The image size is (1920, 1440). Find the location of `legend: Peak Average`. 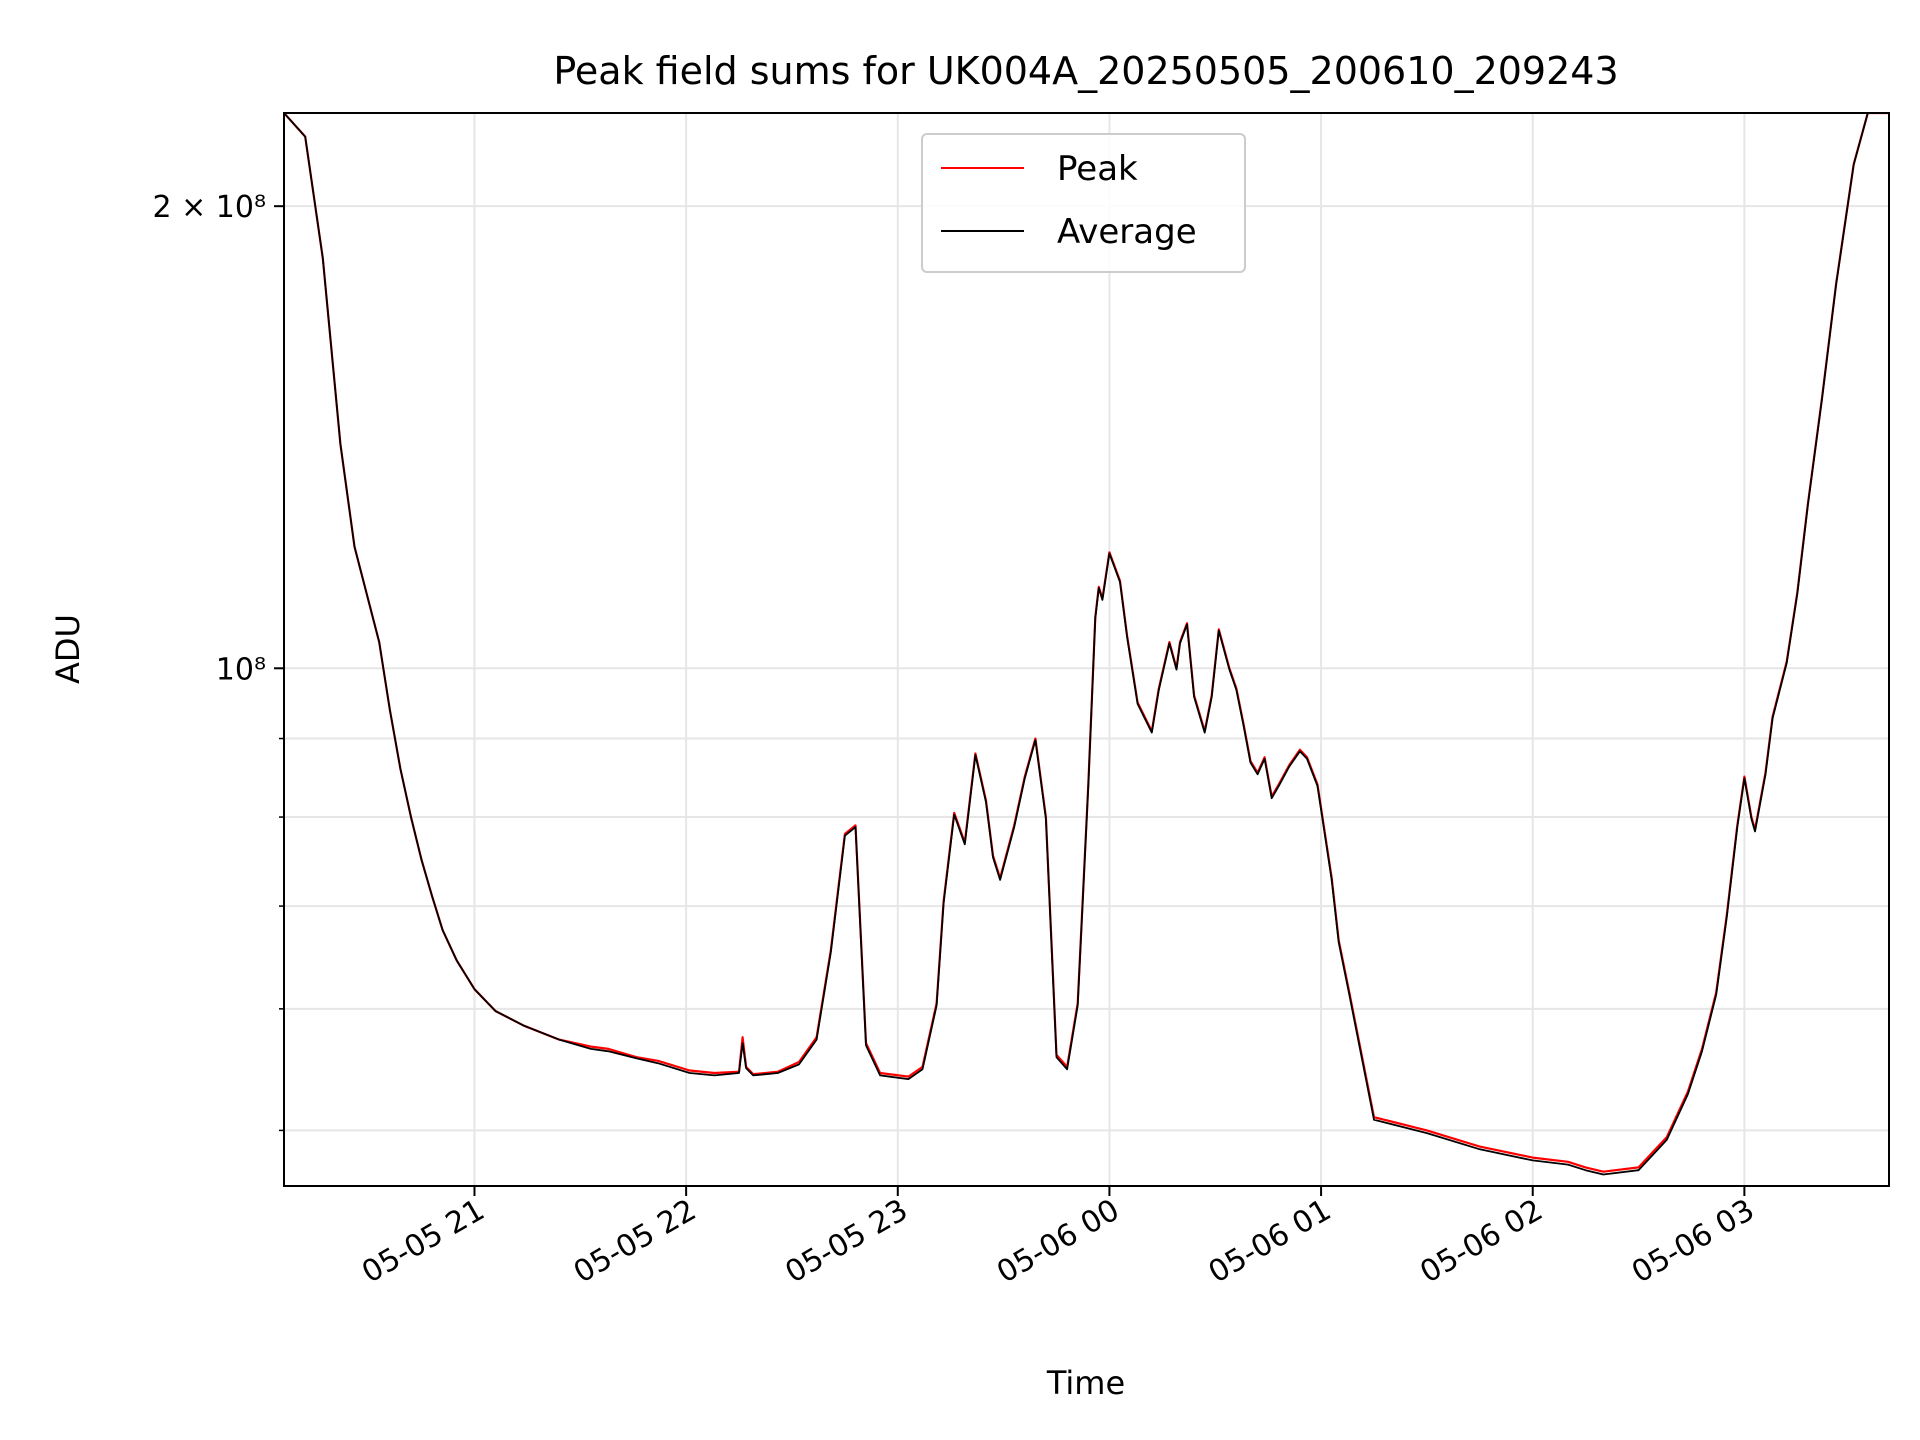

legend: Peak Average is located at coordinates (1083, 203).